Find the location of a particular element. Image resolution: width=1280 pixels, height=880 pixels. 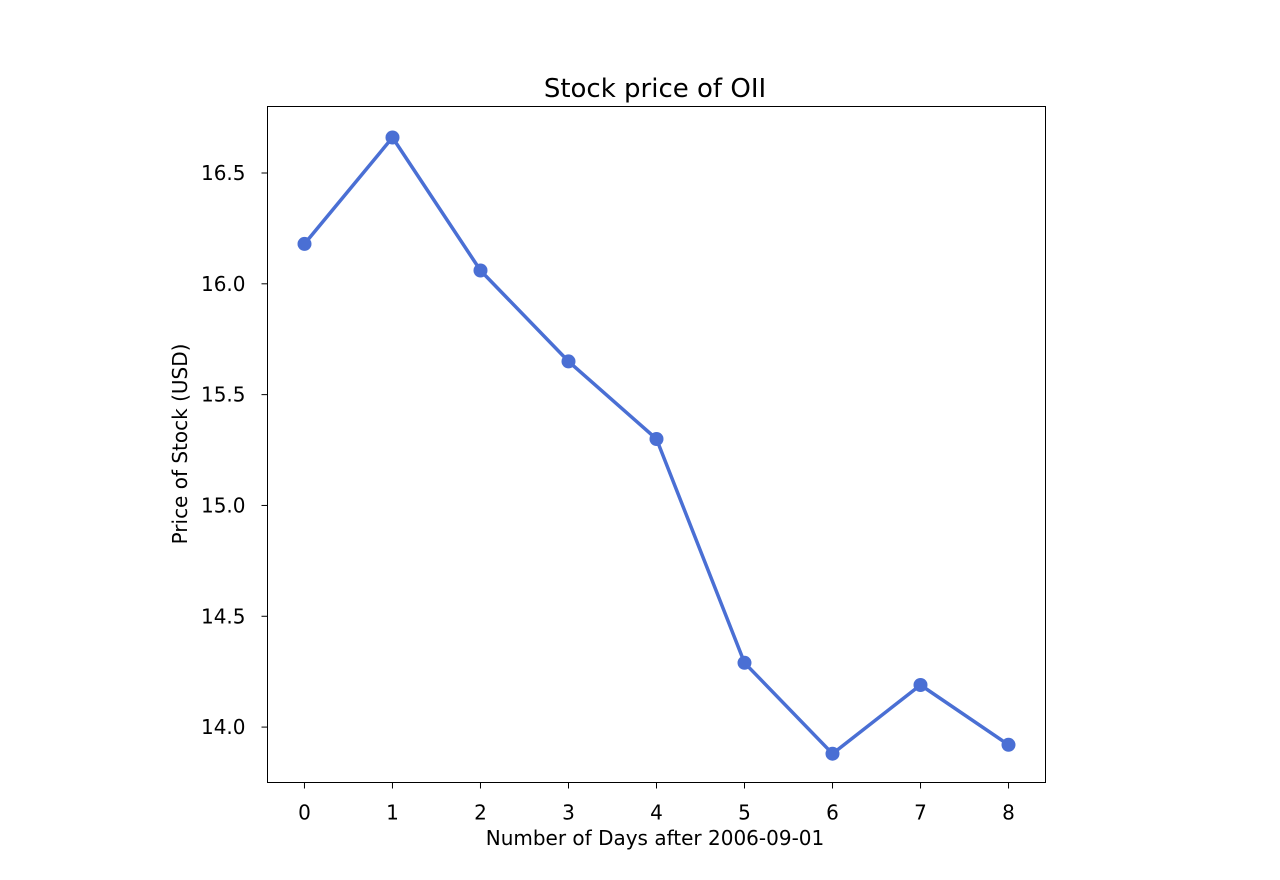

y-tick-label: 14.0 is located at coordinates (223, 727).